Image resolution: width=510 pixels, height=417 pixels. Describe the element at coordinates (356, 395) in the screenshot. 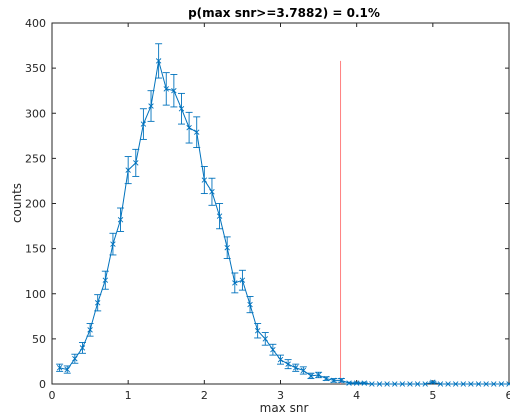

I see `x-tick-label: 4` at that location.